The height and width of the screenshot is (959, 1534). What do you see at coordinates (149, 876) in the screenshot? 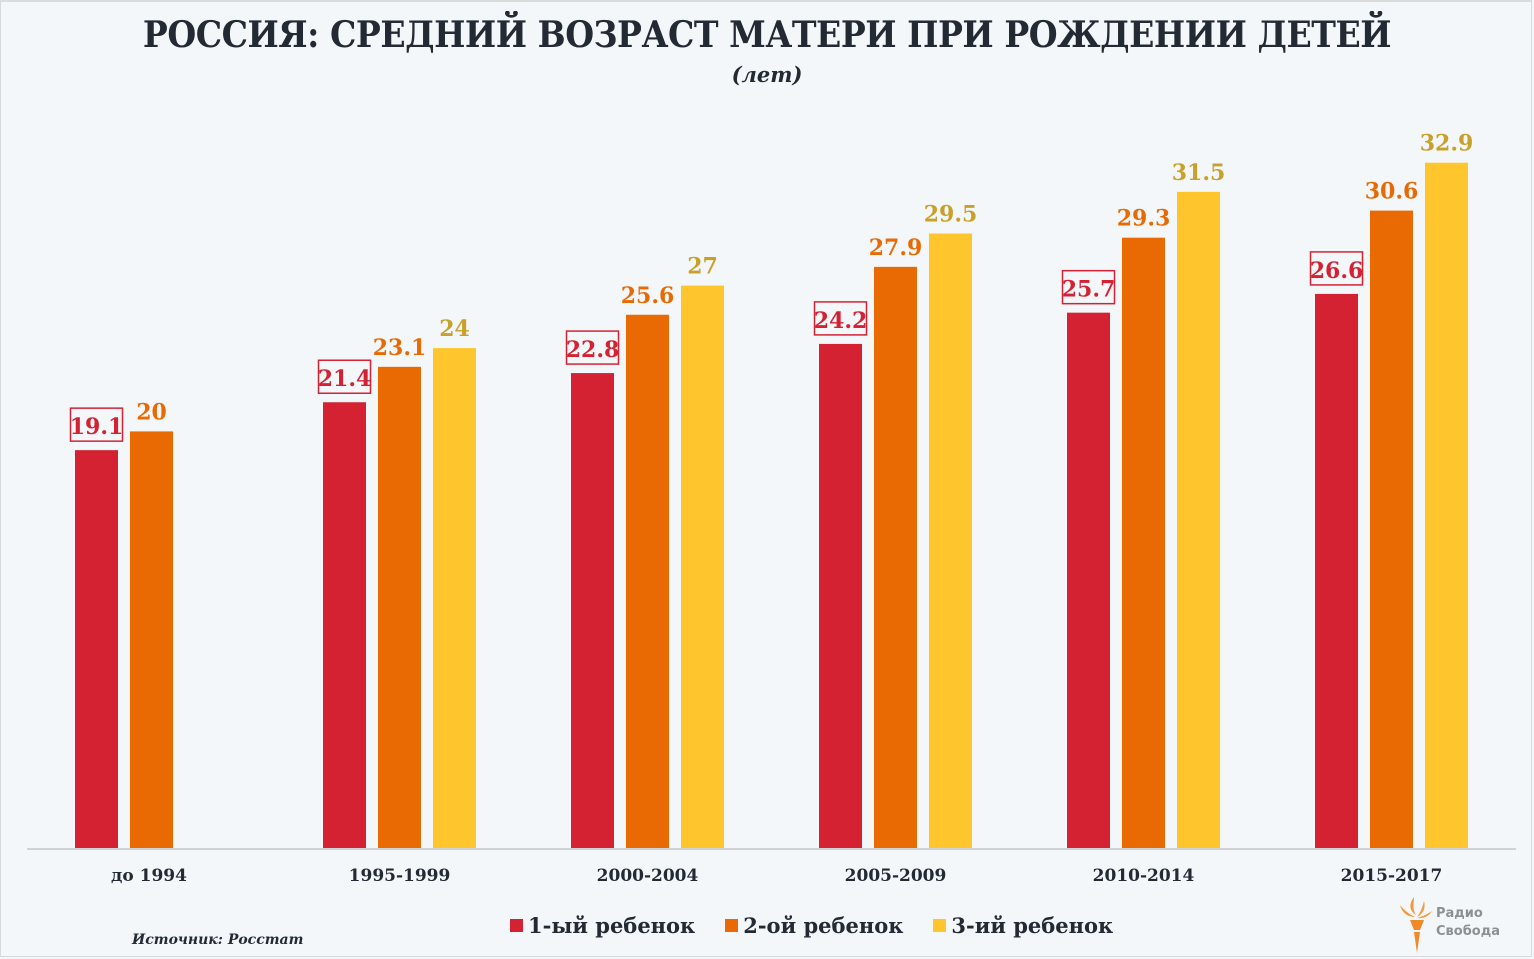
I see `x-tick-label-0: до 1994` at bounding box center [149, 876].